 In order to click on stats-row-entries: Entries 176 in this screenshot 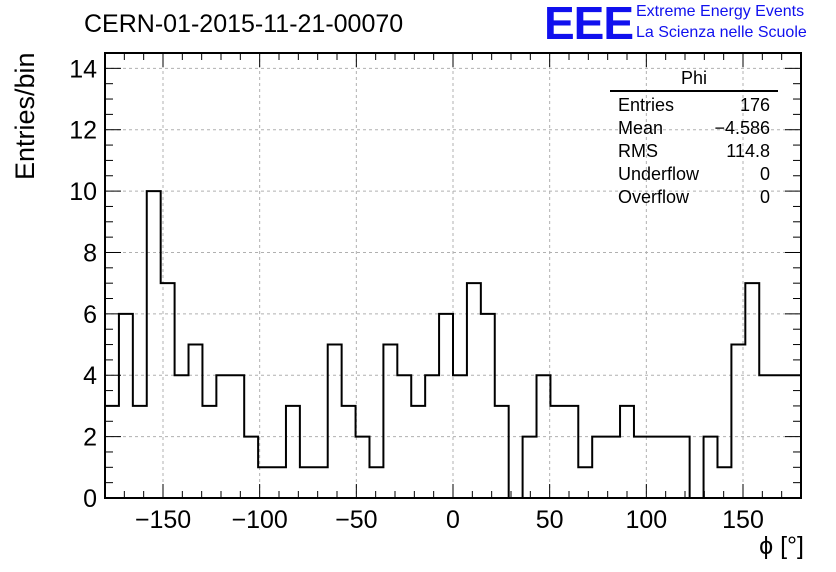, I will do `click(694, 105)`.